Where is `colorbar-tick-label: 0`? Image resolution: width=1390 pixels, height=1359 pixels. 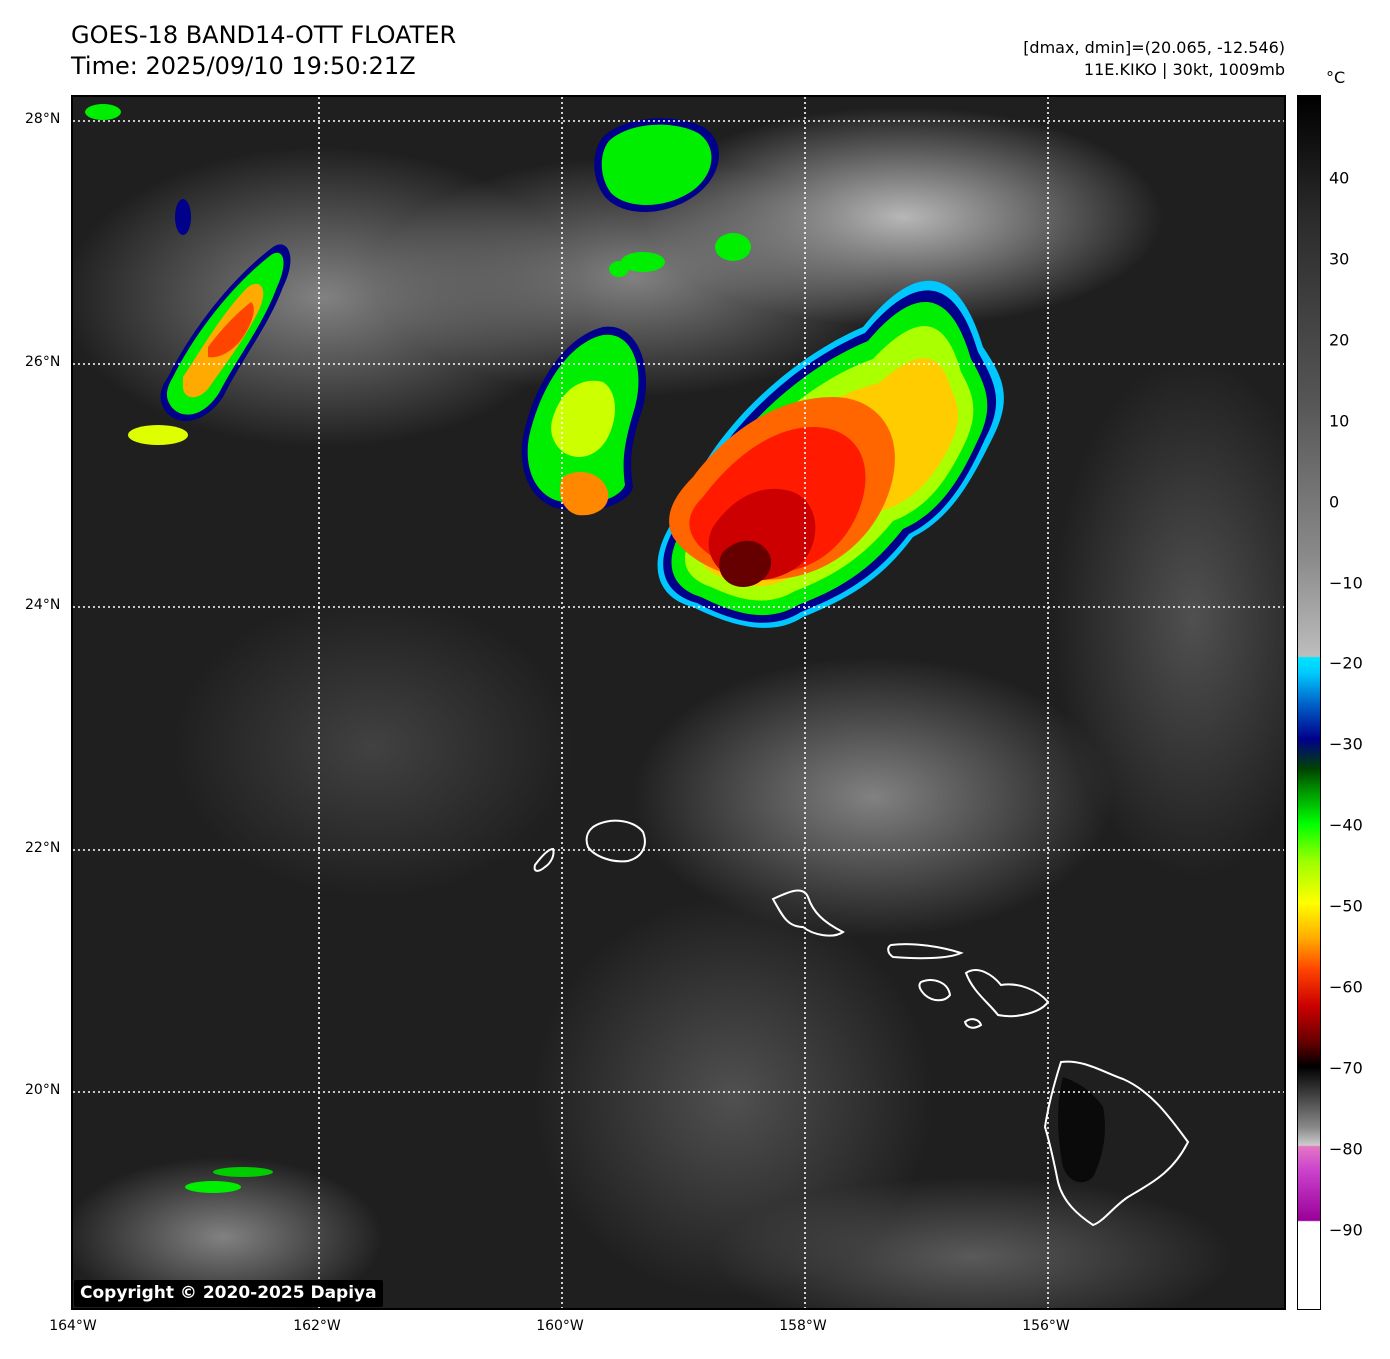
colorbar-tick-label: 0 is located at coordinates (1334, 502).